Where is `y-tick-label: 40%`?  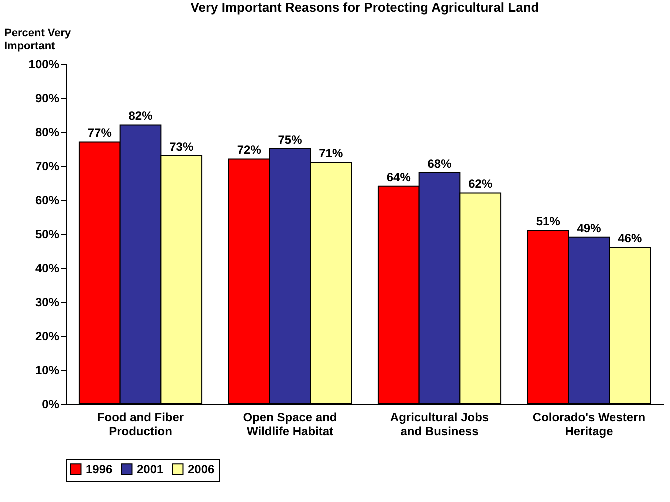
y-tick-label: 40% is located at coordinates (47, 269).